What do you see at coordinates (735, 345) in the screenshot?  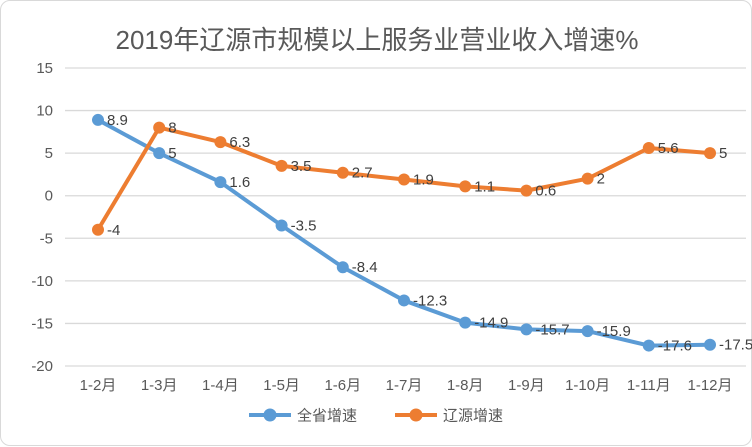 I see `data-point-label: -17.5` at bounding box center [735, 345].